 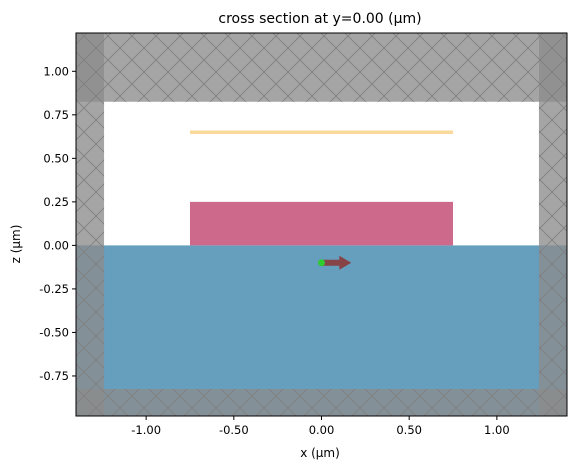 I want to click on x-tick-label: 0.00, so click(x=322, y=430).